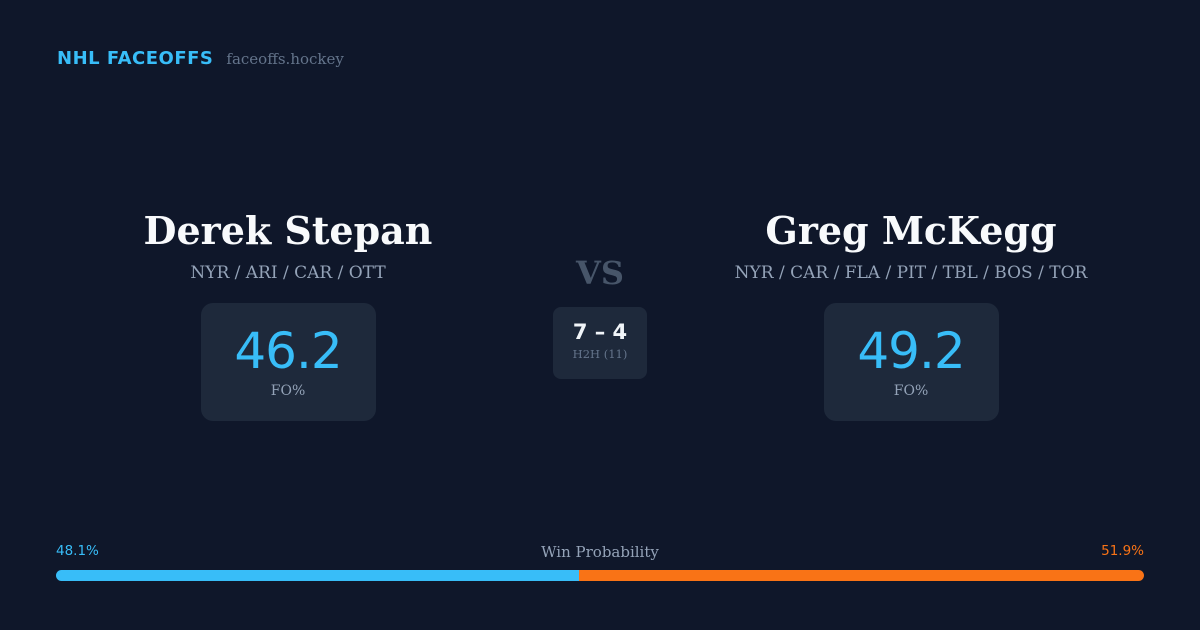 Image resolution: width=1200 pixels, height=630 pixels. I want to click on versus-label: VS, so click(600, 273).